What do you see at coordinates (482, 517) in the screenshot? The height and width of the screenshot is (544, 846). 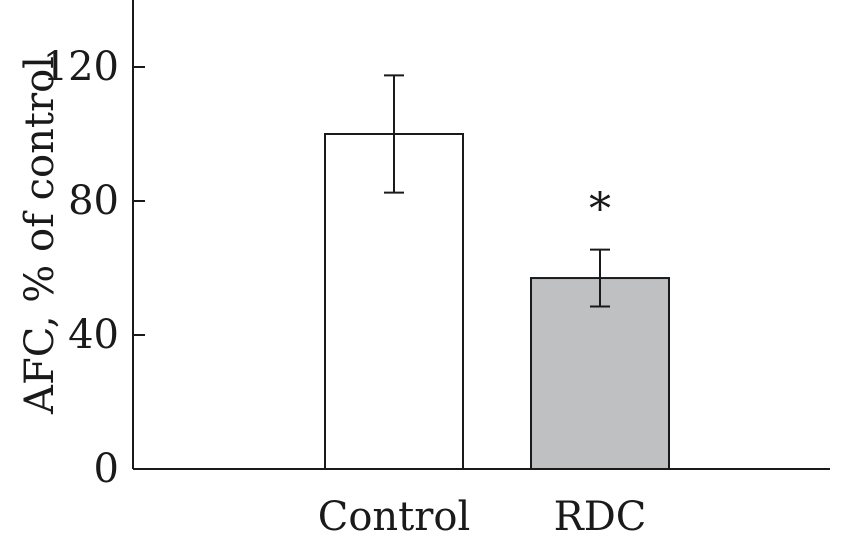 I see `category-labels: Control RDC` at bounding box center [482, 517].